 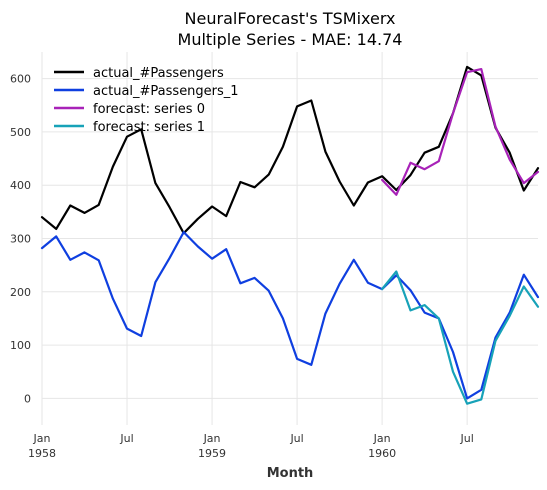 I want to click on x-tick-year-label: 1958, so click(x=42, y=453).